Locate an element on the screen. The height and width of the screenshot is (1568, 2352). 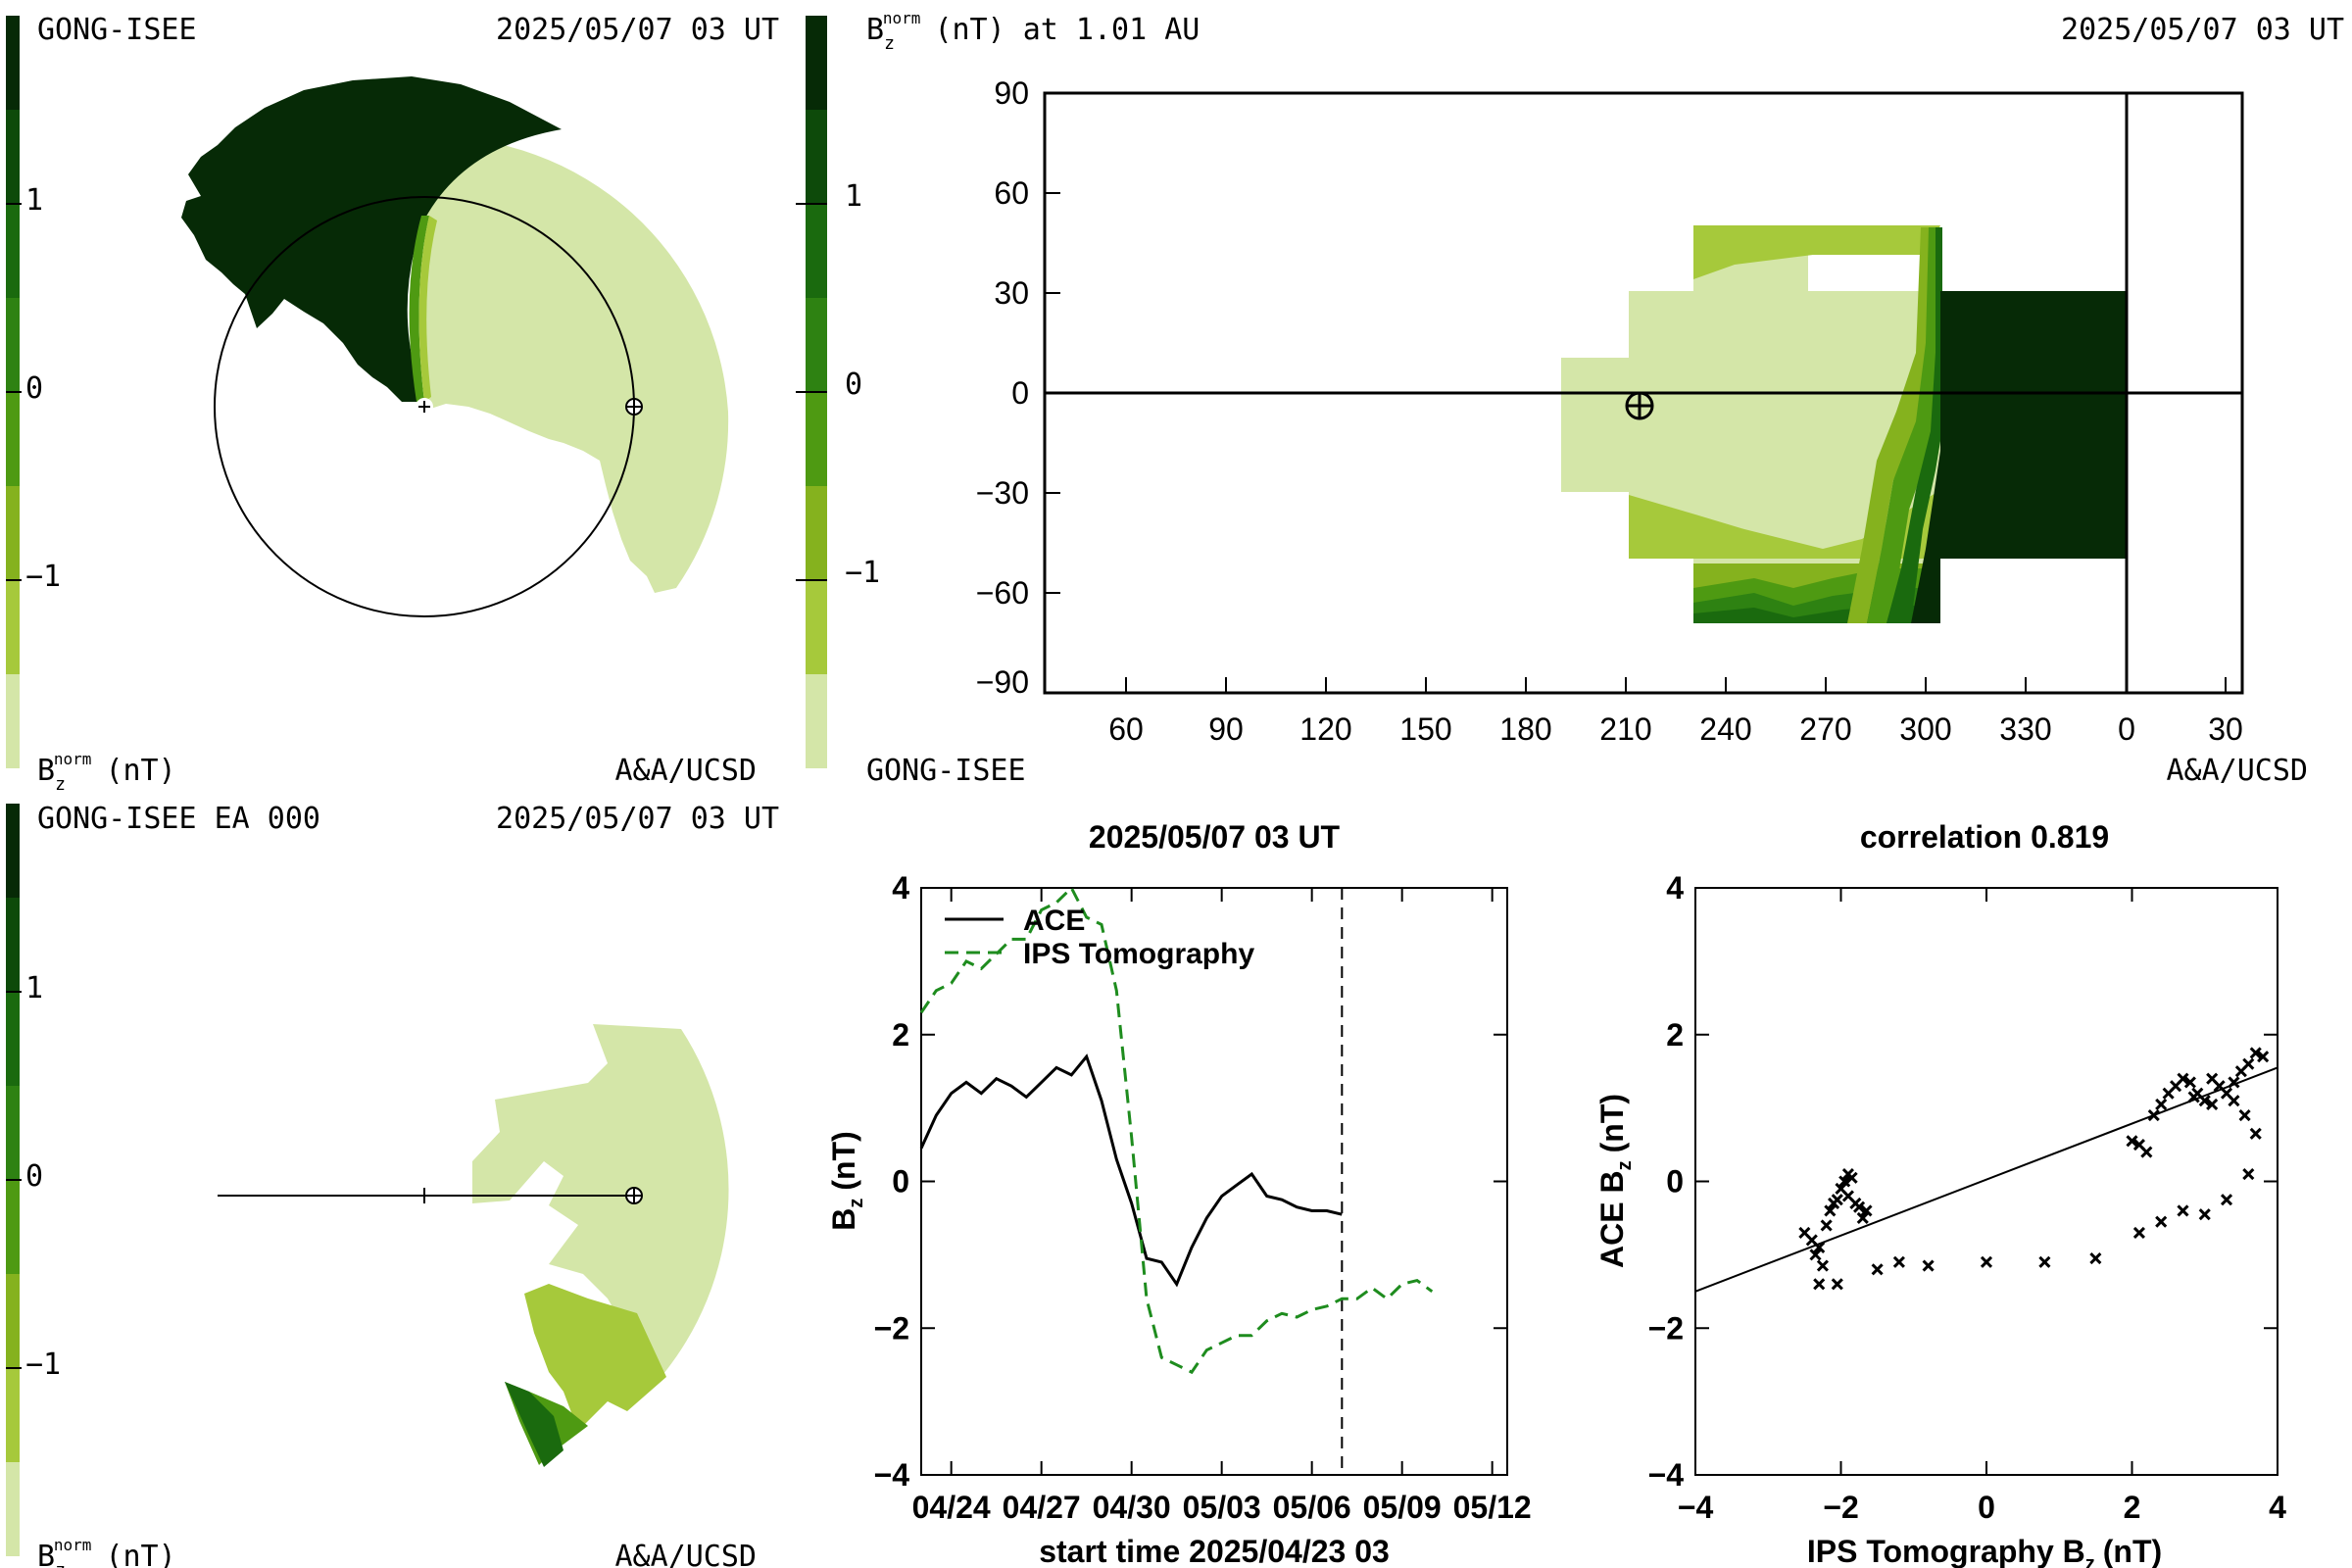
y-tick-label: −90 is located at coordinates (1002, 682).